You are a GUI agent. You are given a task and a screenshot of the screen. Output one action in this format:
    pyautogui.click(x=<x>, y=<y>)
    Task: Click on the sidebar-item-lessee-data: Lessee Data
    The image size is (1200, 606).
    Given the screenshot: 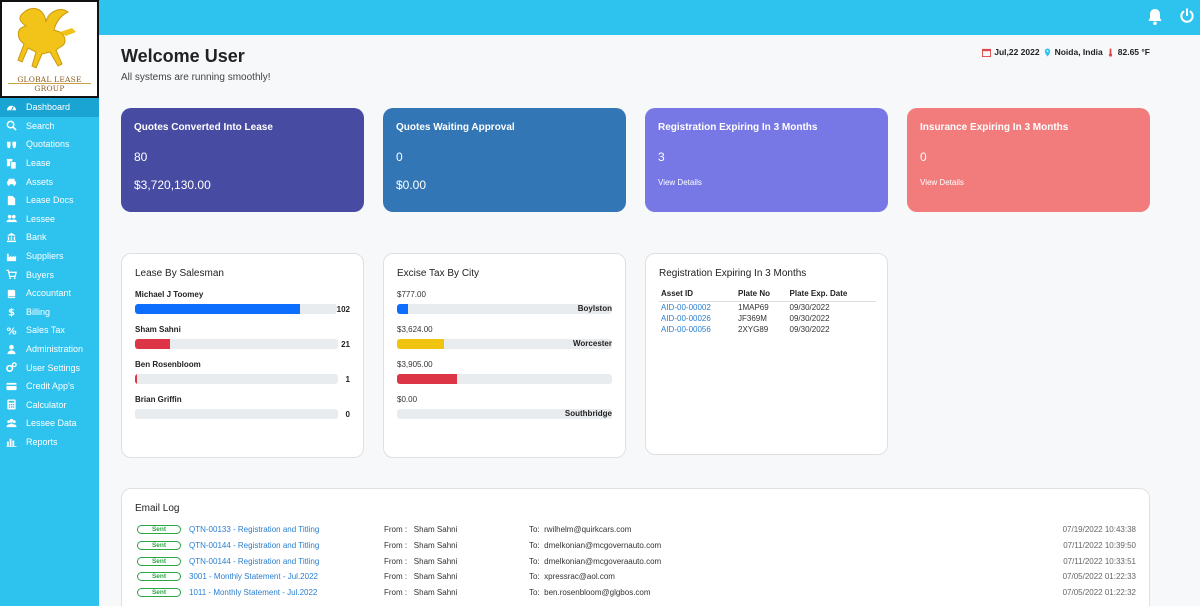 What is the action you would take?
    pyautogui.click(x=49, y=423)
    